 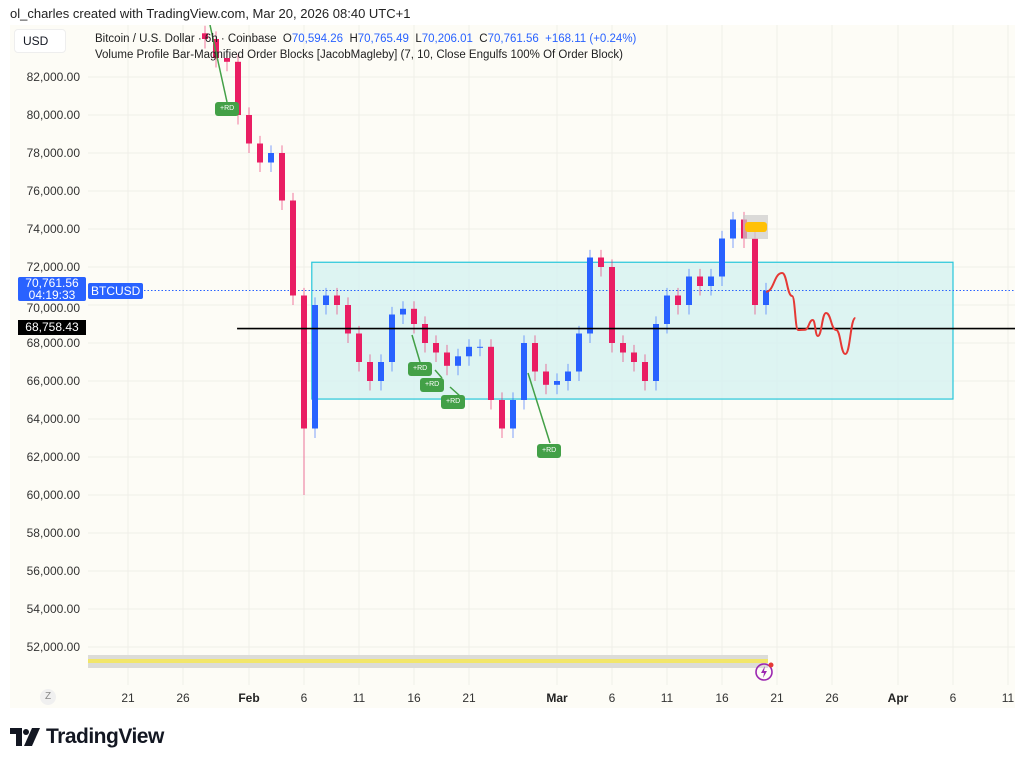 What do you see at coordinates (287, 39) in the screenshot?
I see `open-label: O` at bounding box center [287, 39].